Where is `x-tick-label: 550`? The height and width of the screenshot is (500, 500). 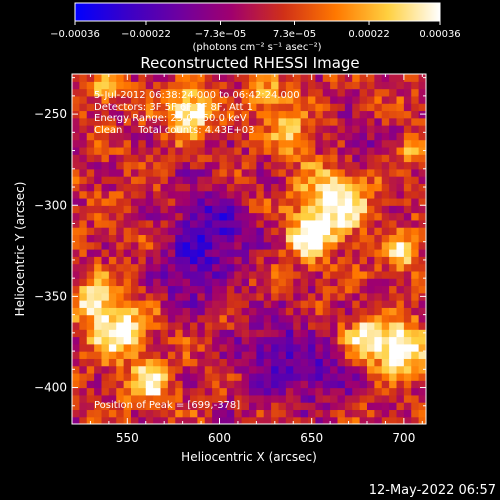 x-tick-label: 550 is located at coordinates (127, 438).